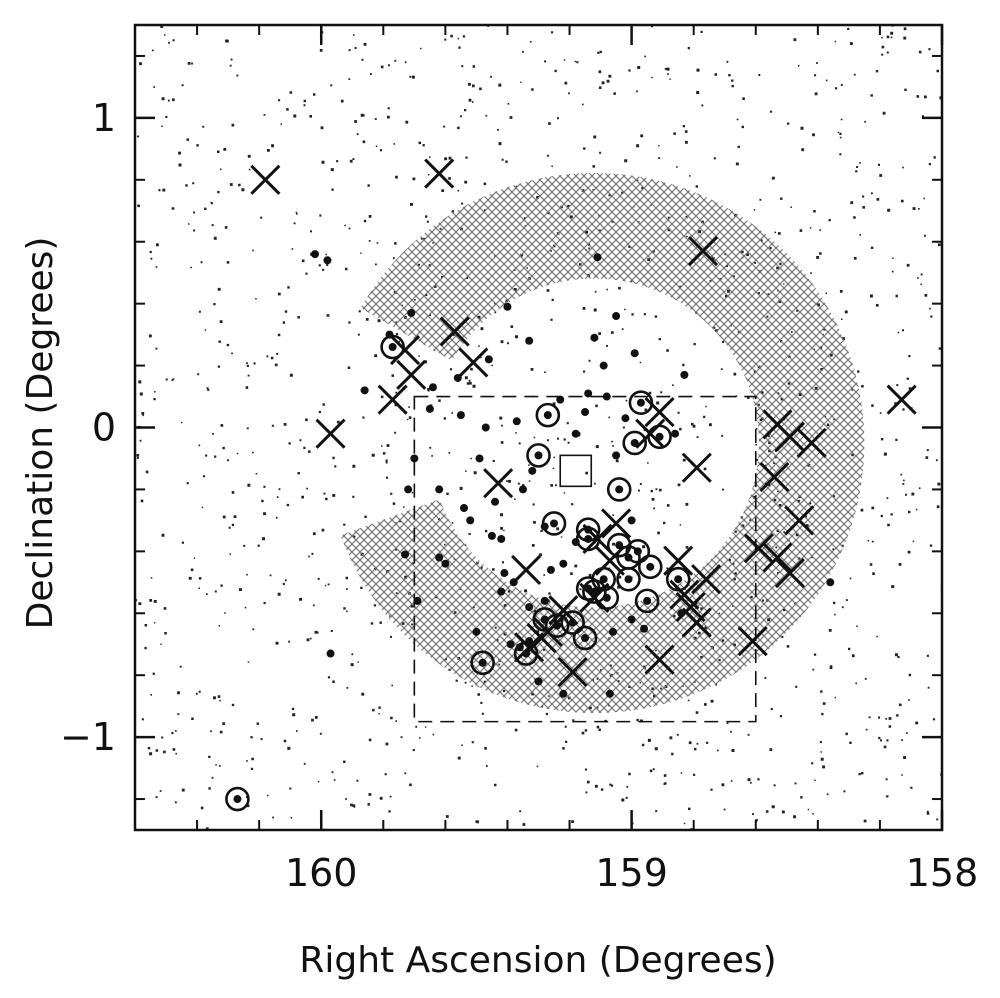  Describe the element at coordinates (88, 737) in the screenshot. I see `y-tick-label: −1` at that location.